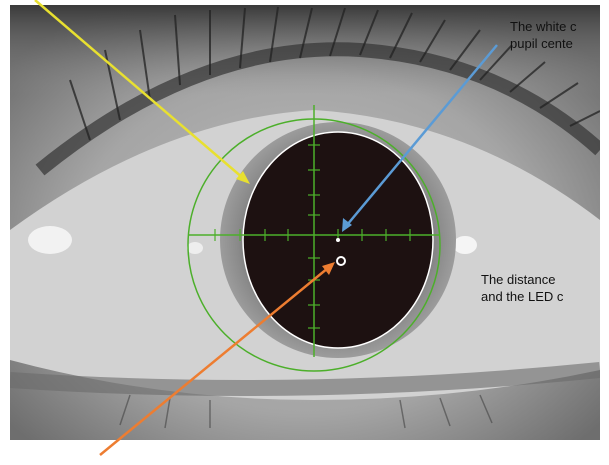 Image resolution: width=609 pixels, height=465 pixels. Describe the element at coordinates (338, 240) in the screenshot. I see `pupil-center-dot` at that location.